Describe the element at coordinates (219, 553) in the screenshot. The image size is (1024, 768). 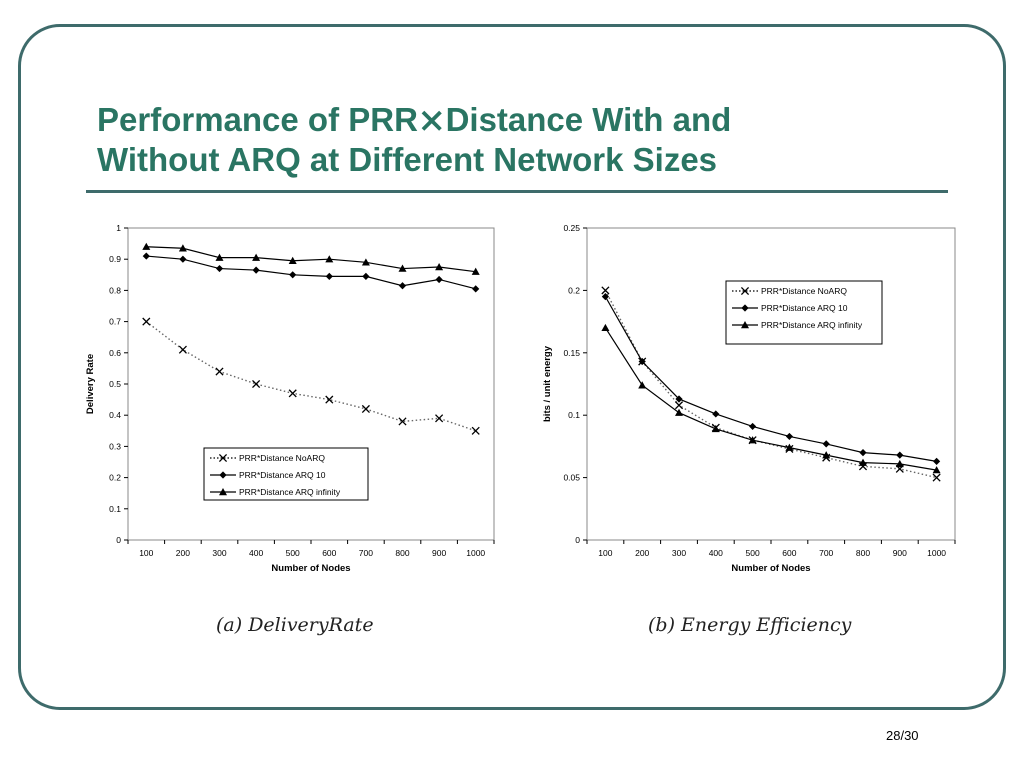
I see `delivery-rate-x-tick-label: 300` at that location.